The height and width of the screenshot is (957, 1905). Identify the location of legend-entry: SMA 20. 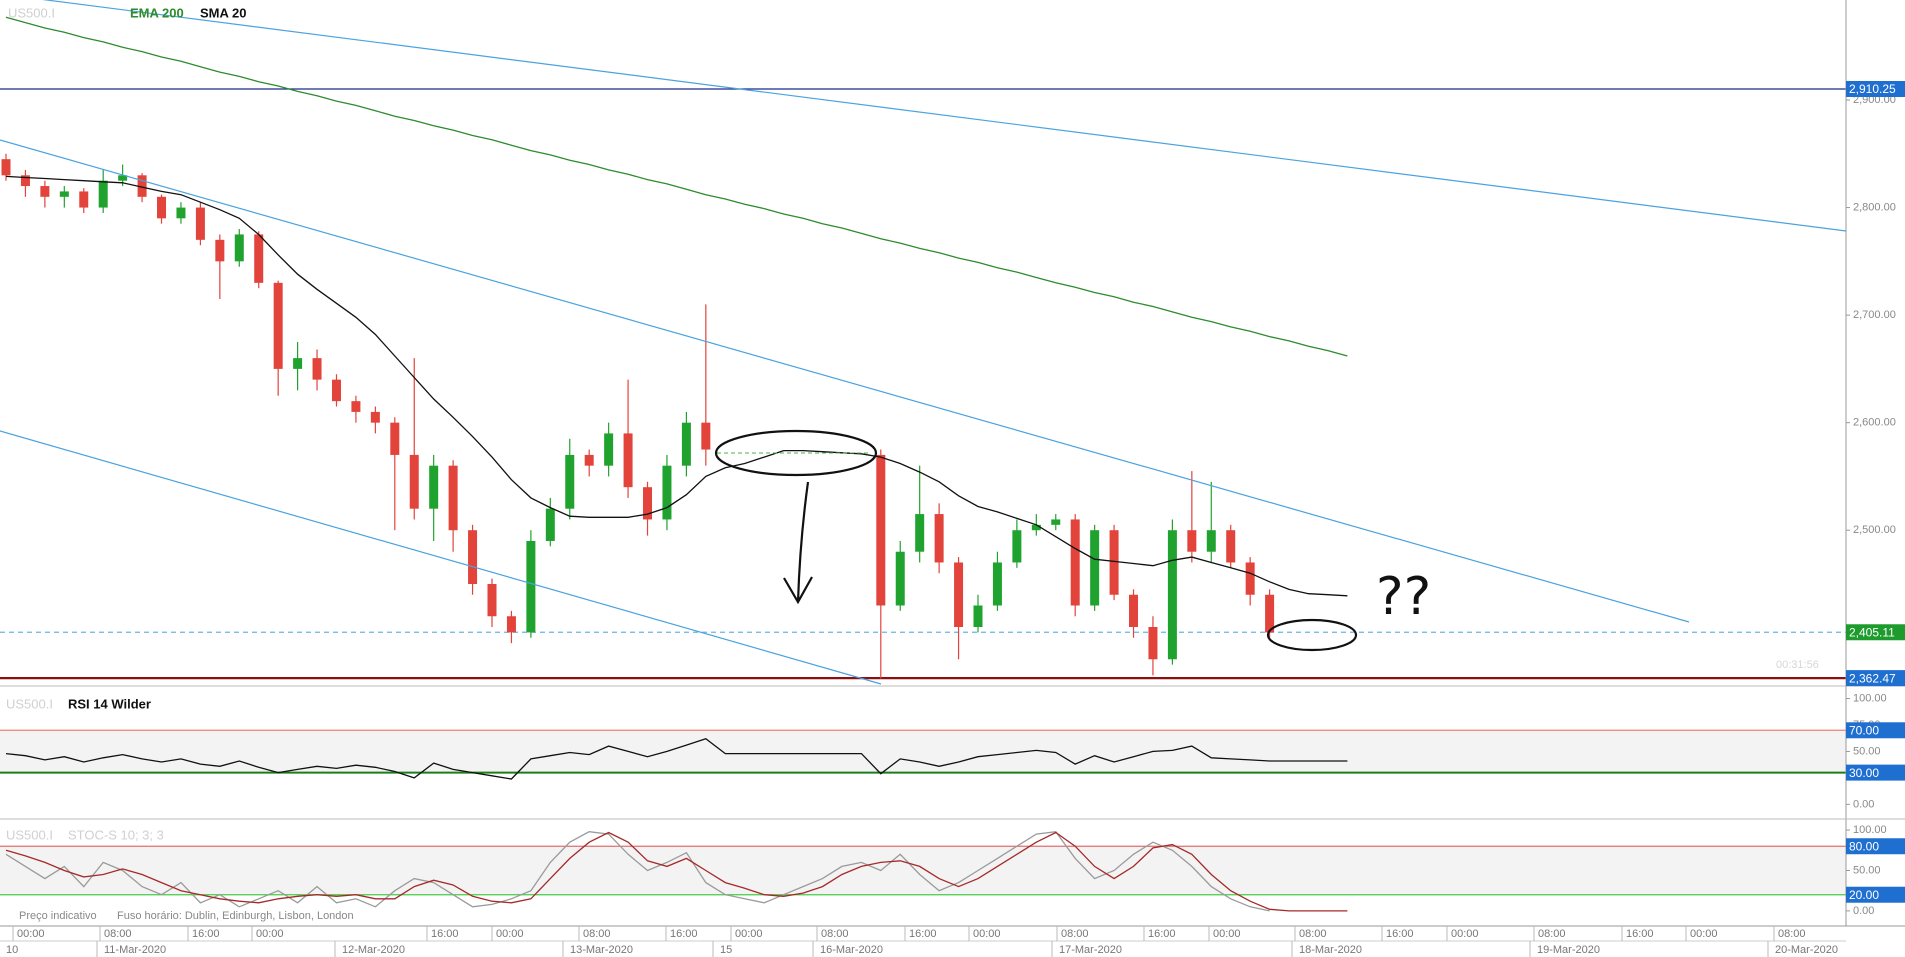
(223, 12).